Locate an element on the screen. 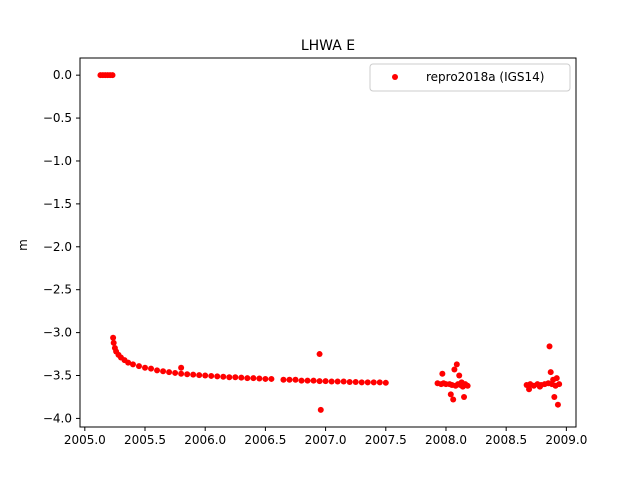  y-axis-ticks: 0.0 −0.5 −1.0 −1.5 −2.0 −2.5 −3.0 −3.5 −4.0 is located at coordinates (61, 246).